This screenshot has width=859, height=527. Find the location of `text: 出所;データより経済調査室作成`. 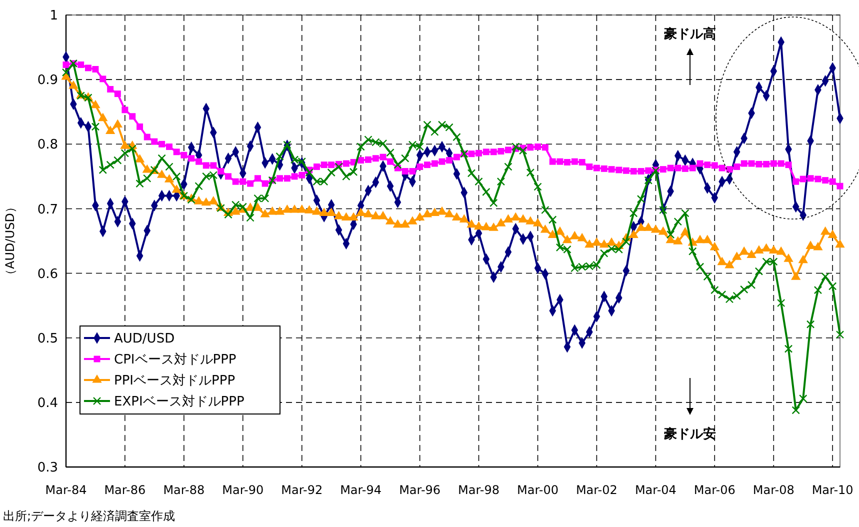

text: 出所;データより経済調査室作成 is located at coordinates (89, 516).